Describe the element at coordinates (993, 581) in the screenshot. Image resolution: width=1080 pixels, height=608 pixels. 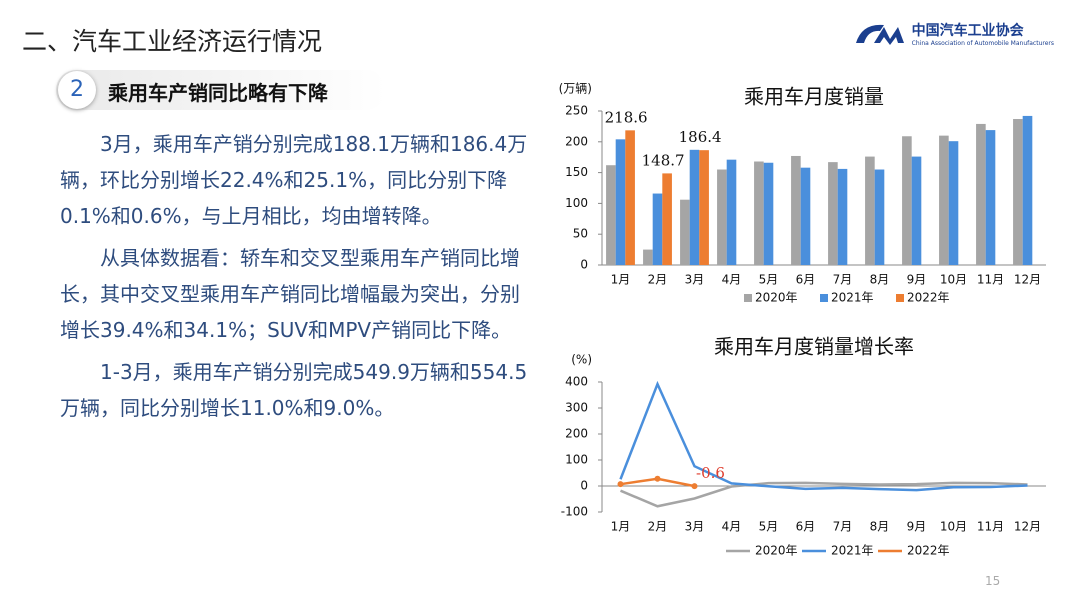
I see `page-number: 15` at that location.